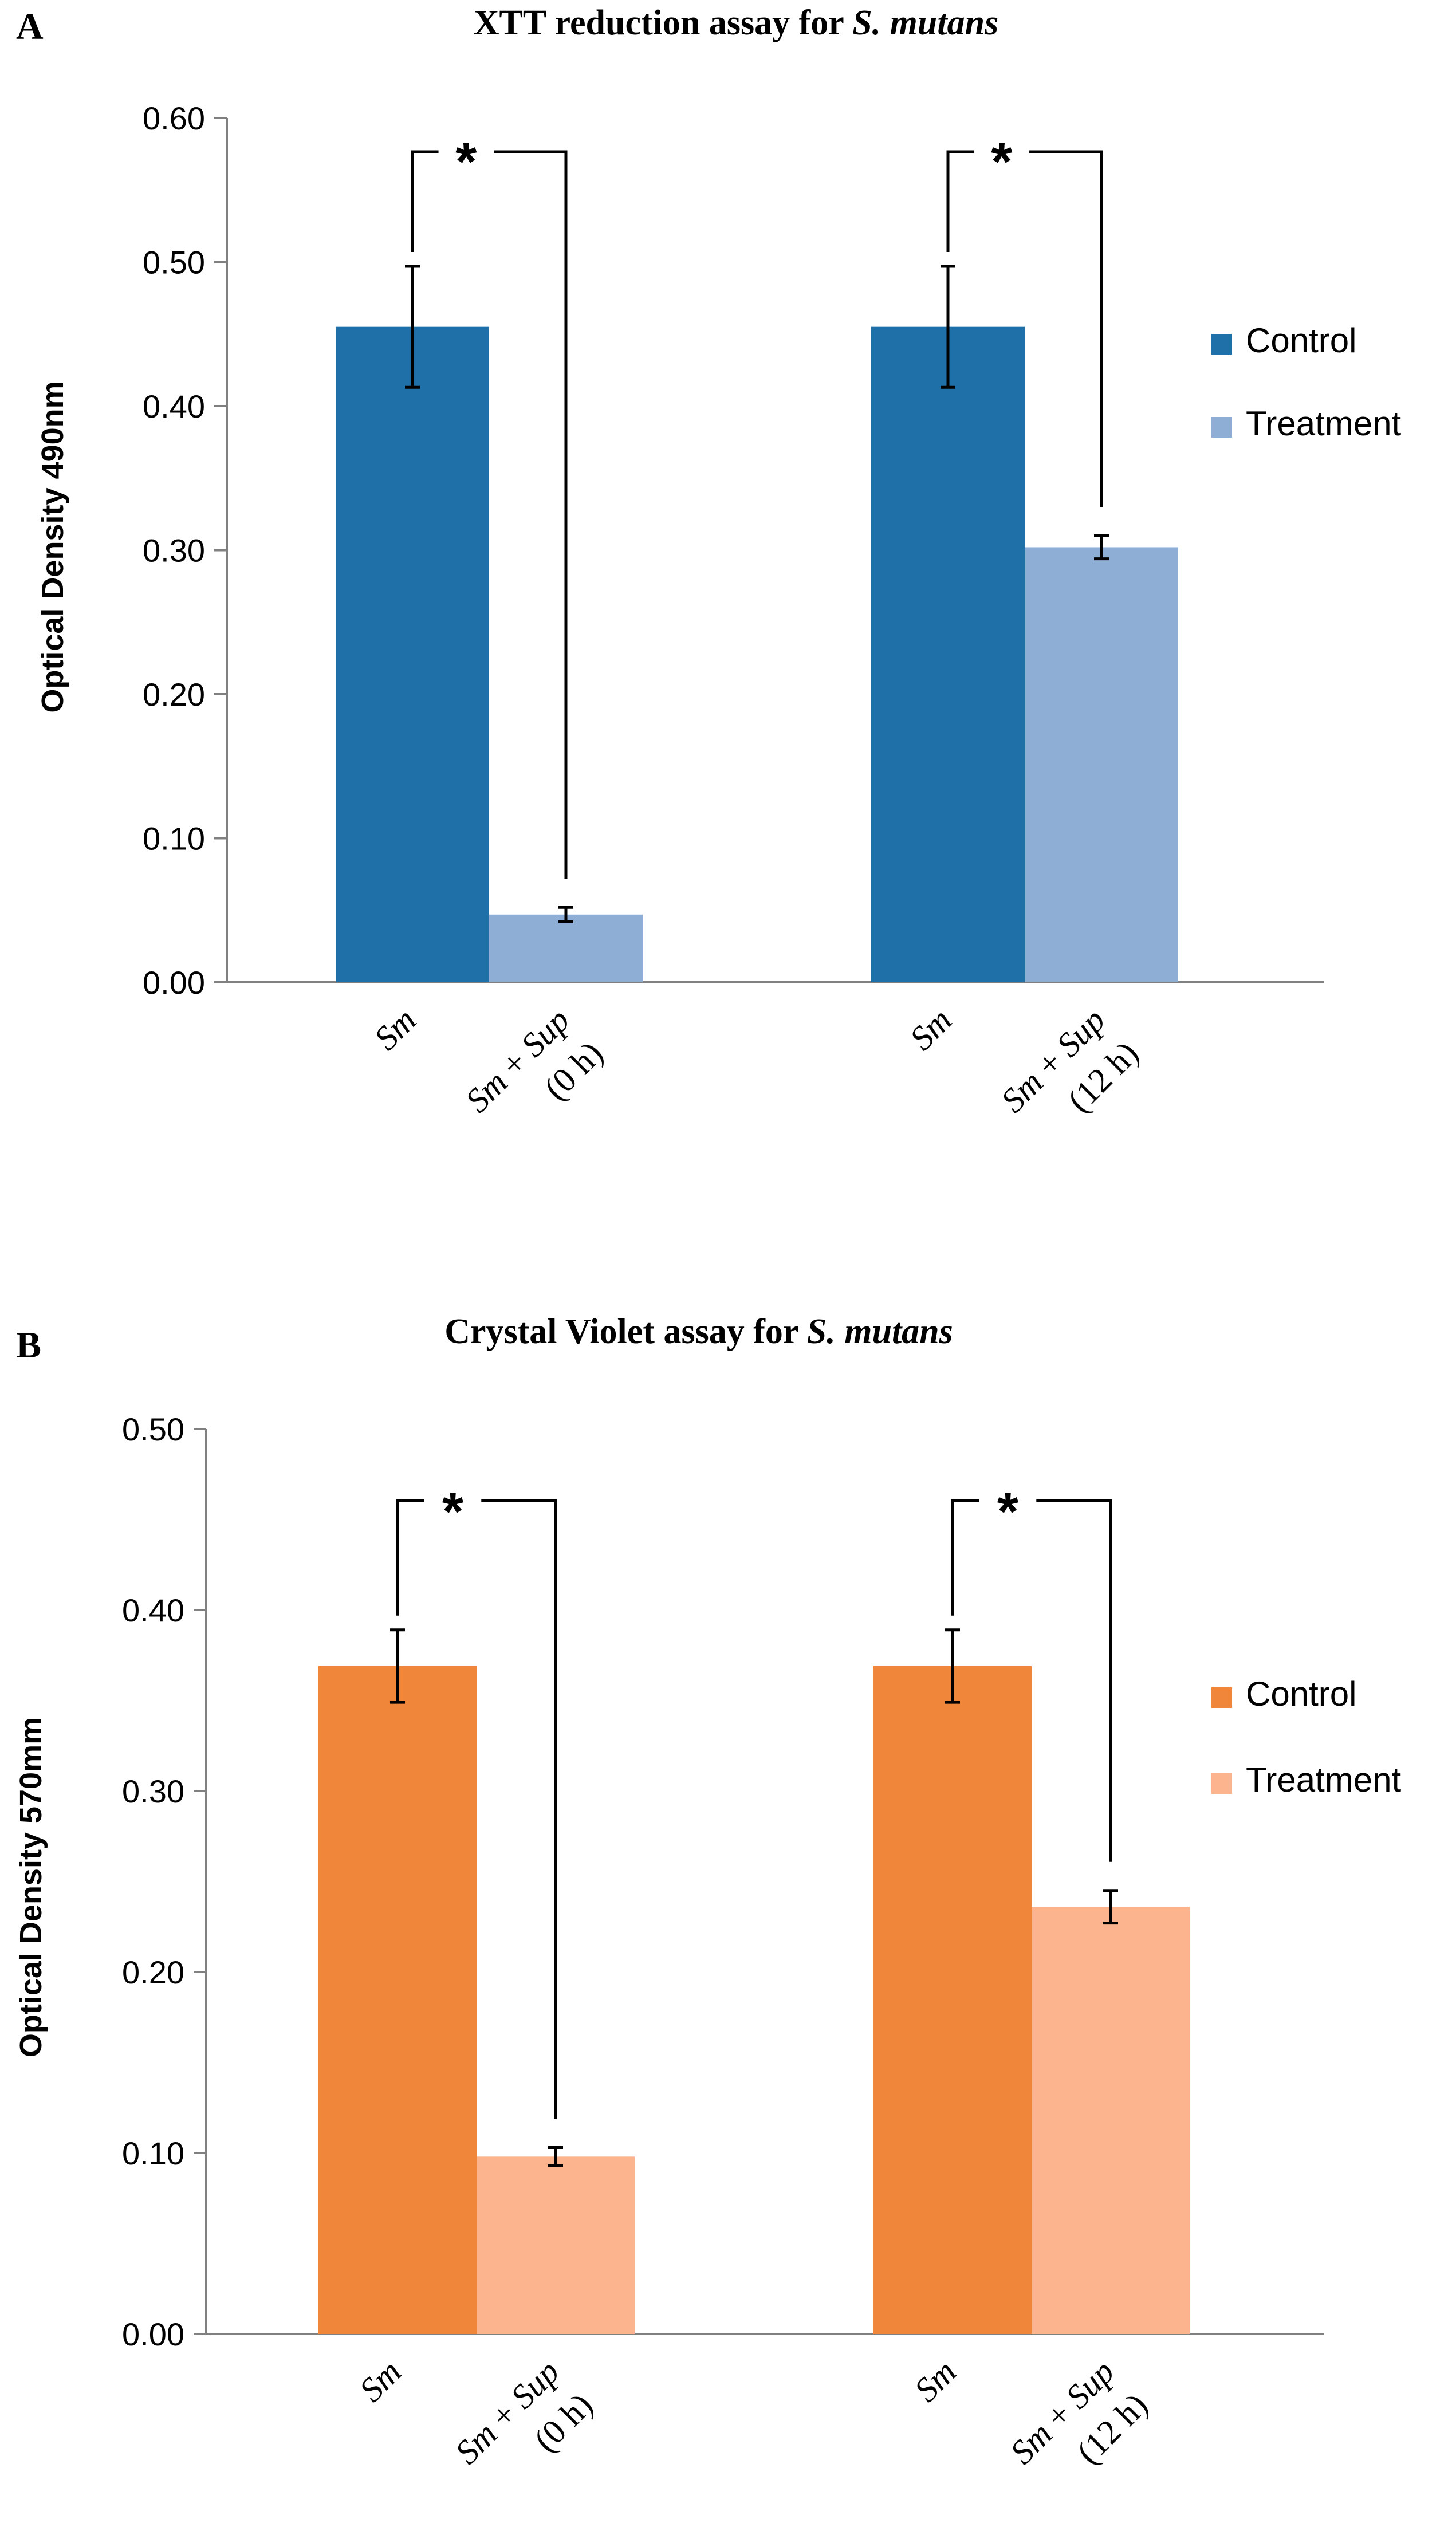  Describe the element at coordinates (53, 547) in the screenshot. I see `y-axis-label: Optical Density 490nm` at that location.